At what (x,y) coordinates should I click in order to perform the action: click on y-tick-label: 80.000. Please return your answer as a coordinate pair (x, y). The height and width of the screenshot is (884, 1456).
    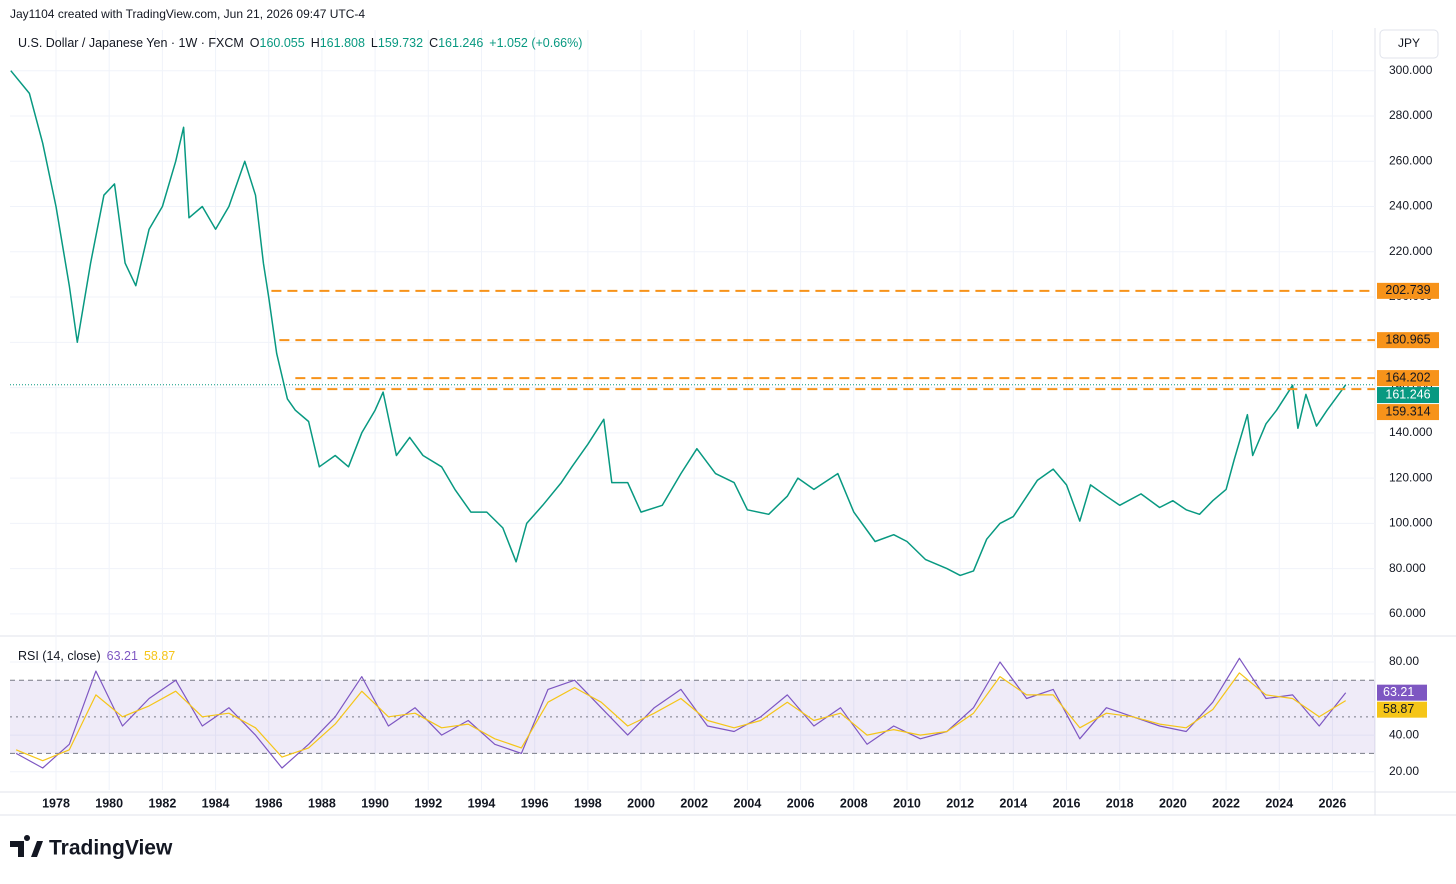
    Looking at the image, I should click on (1407, 568).